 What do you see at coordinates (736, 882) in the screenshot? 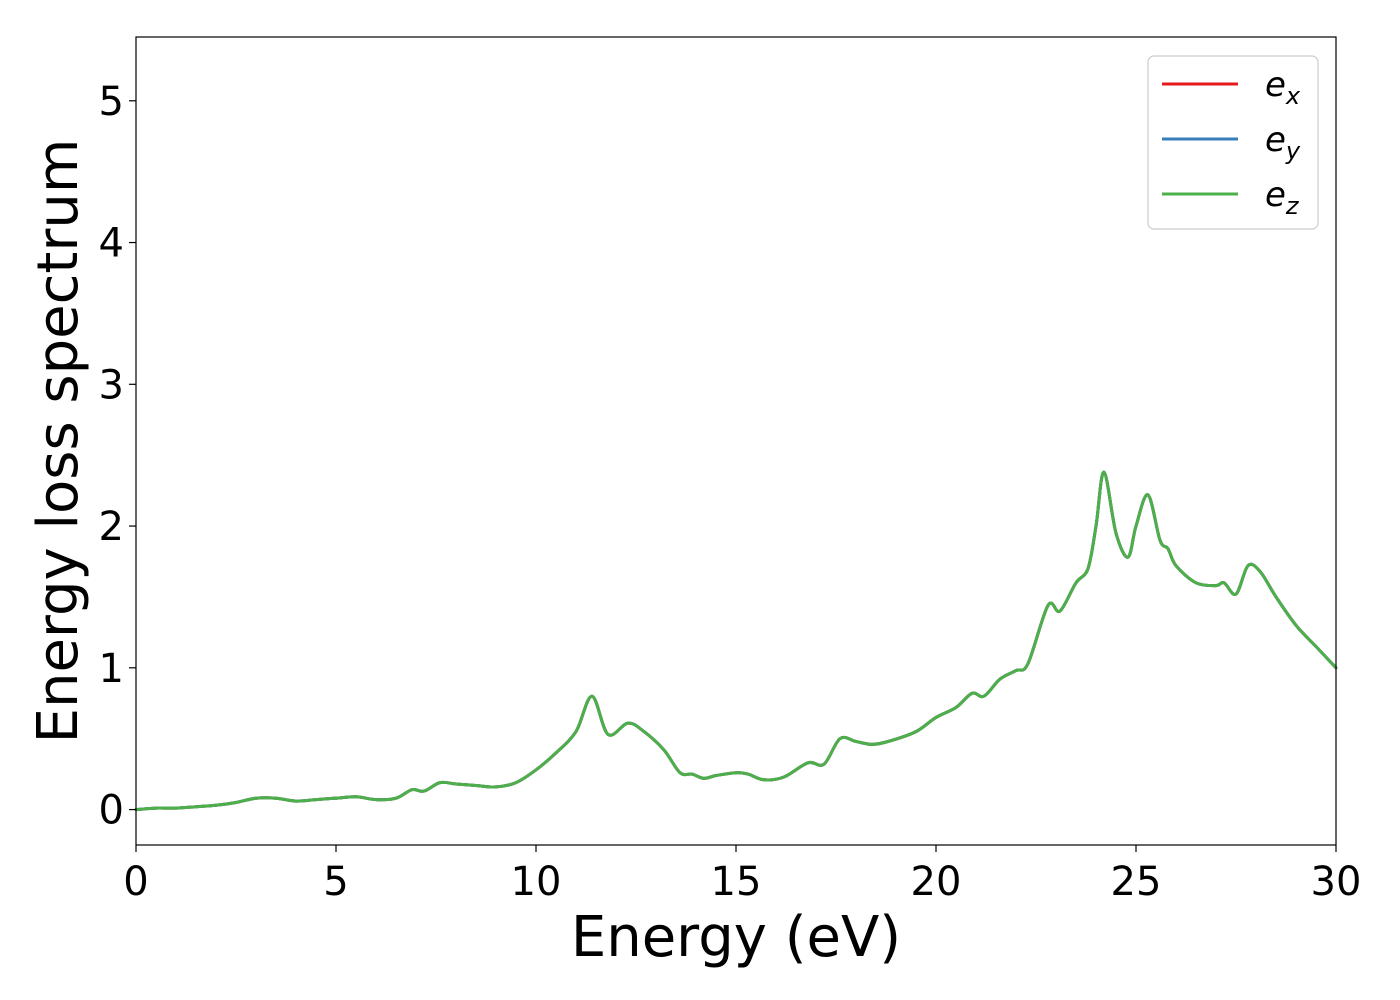
I see `x-tick-label: 15` at bounding box center [736, 882].